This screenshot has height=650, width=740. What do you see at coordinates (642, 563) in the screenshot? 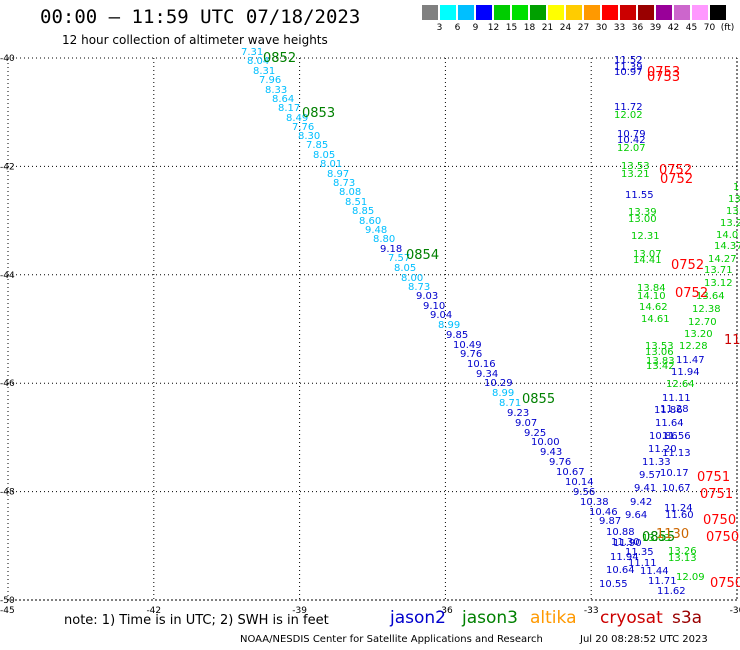
I see `wave-height-value: 11.11` at bounding box center [642, 563].